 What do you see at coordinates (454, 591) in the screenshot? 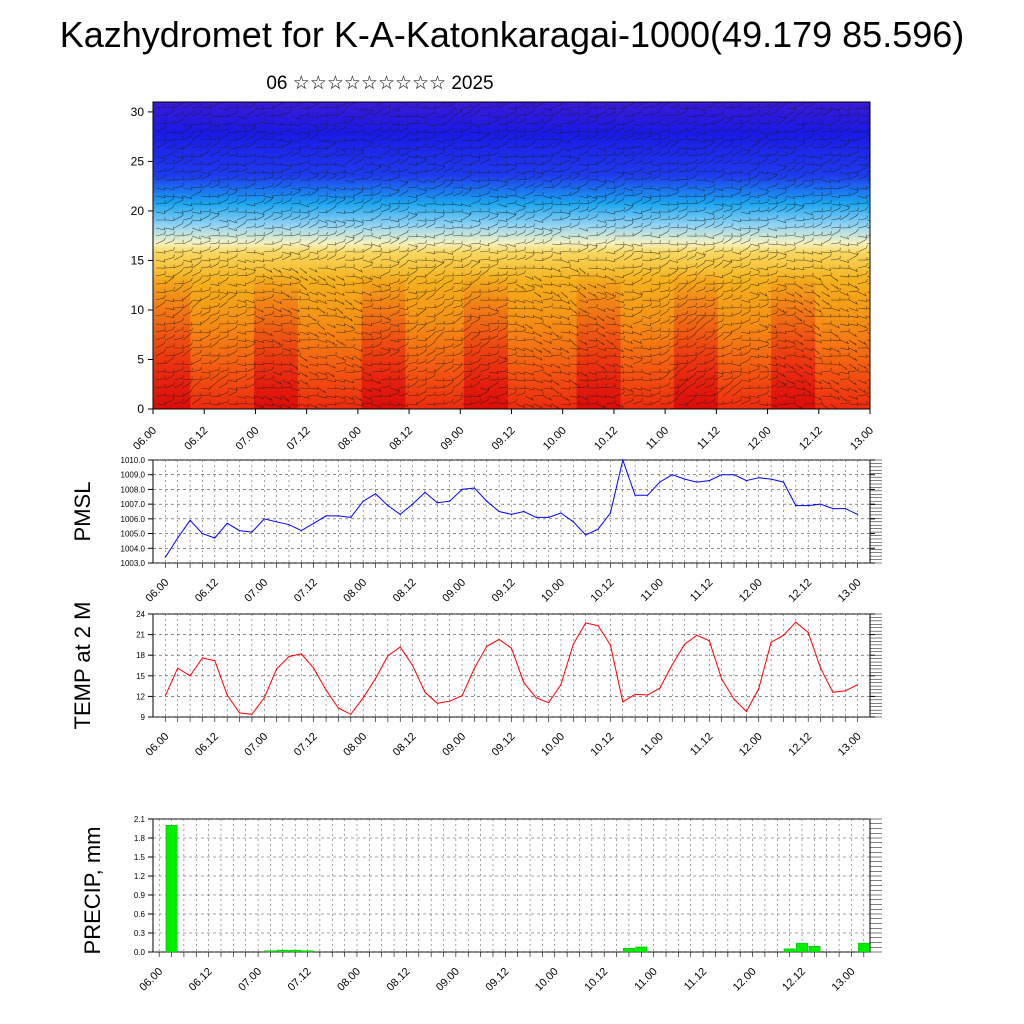
I see `x-tick-label: 09.00` at bounding box center [454, 591].